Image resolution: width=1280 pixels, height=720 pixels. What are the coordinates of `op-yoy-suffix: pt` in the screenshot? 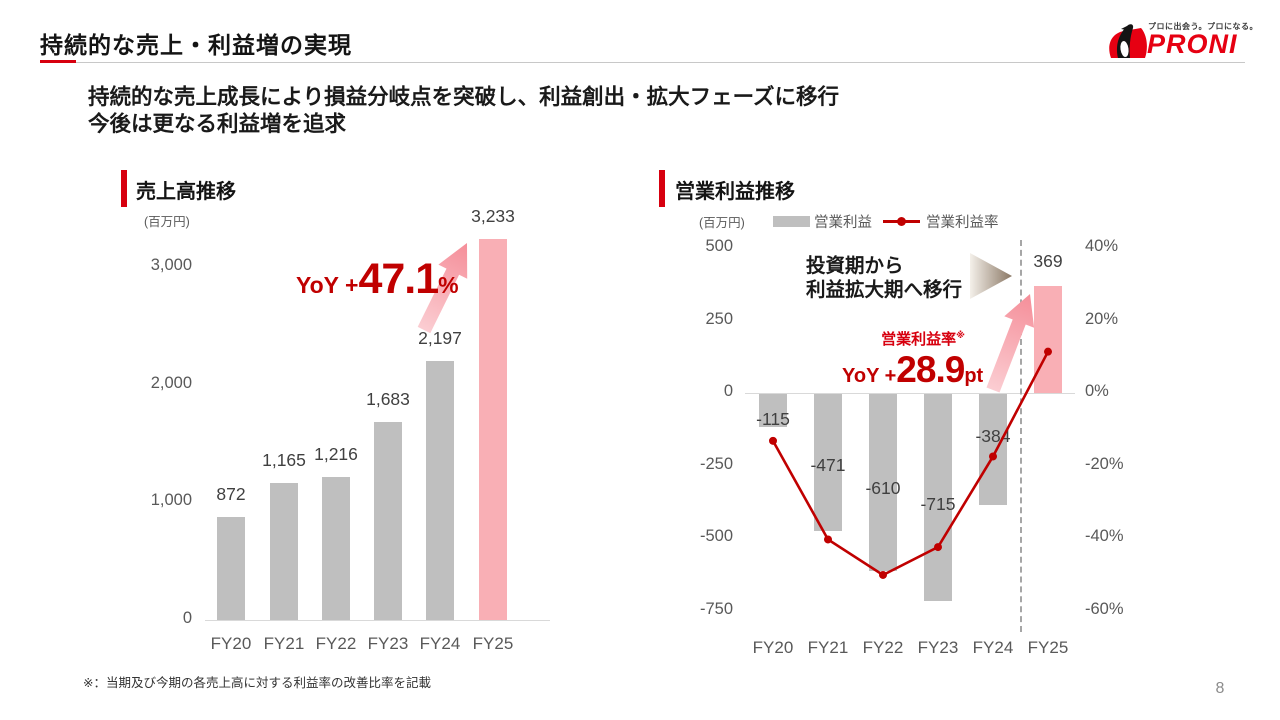 It's located at (974, 376).